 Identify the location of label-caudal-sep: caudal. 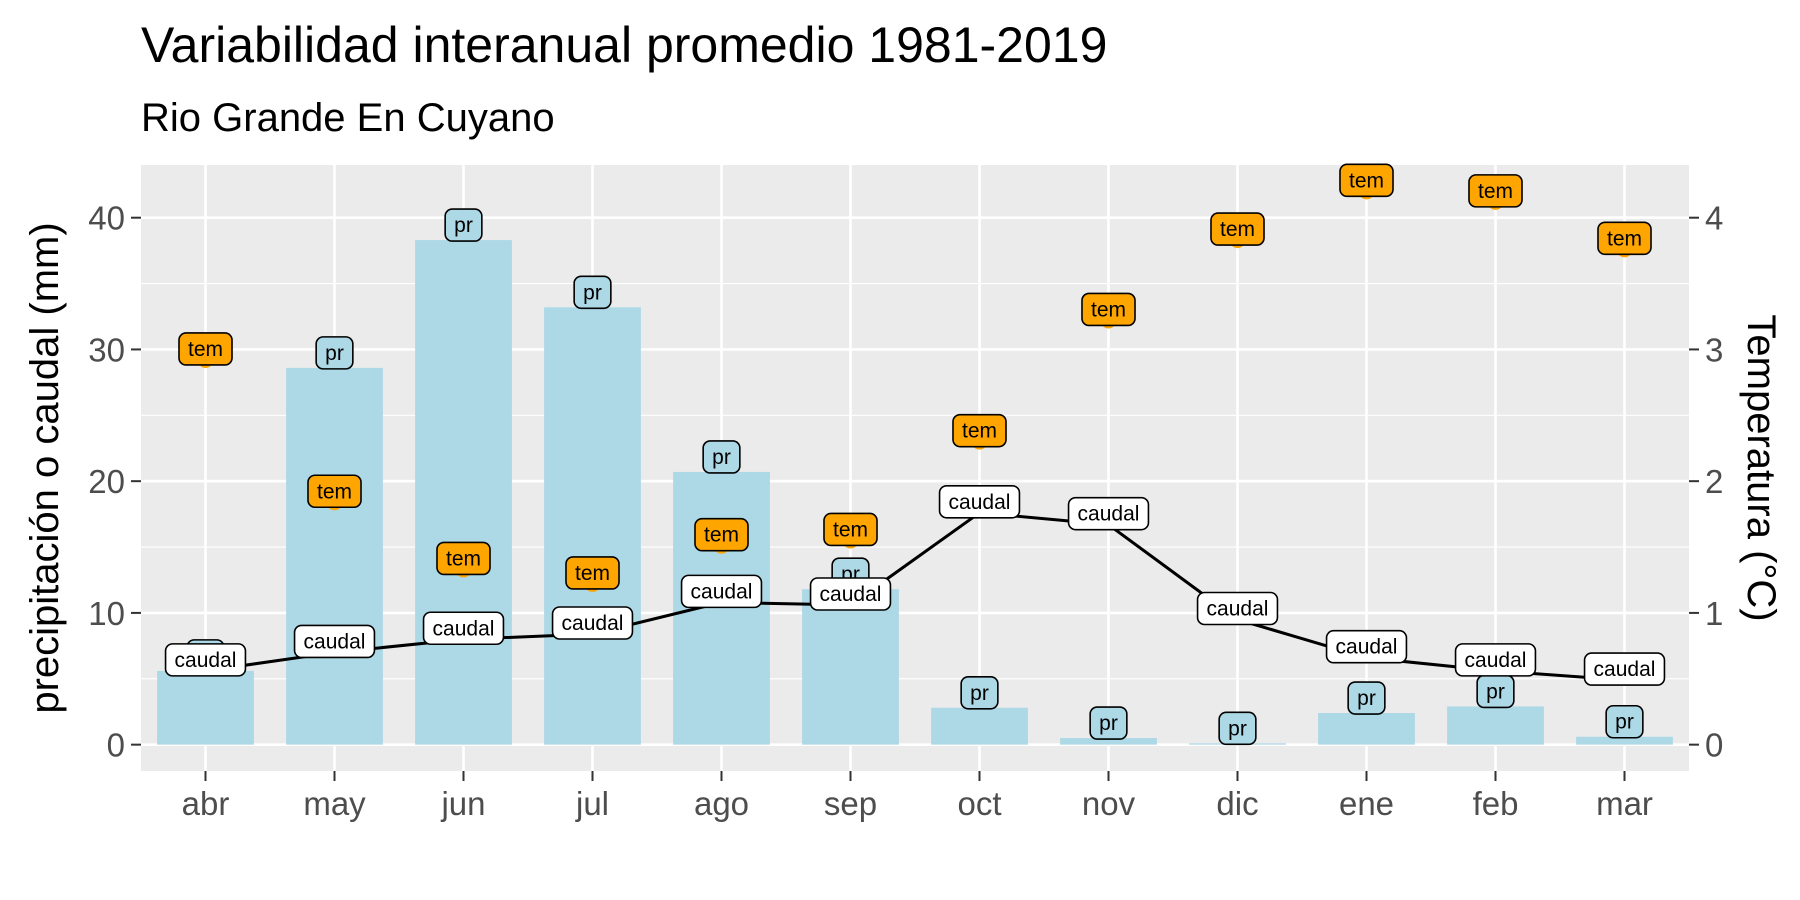
(850, 594).